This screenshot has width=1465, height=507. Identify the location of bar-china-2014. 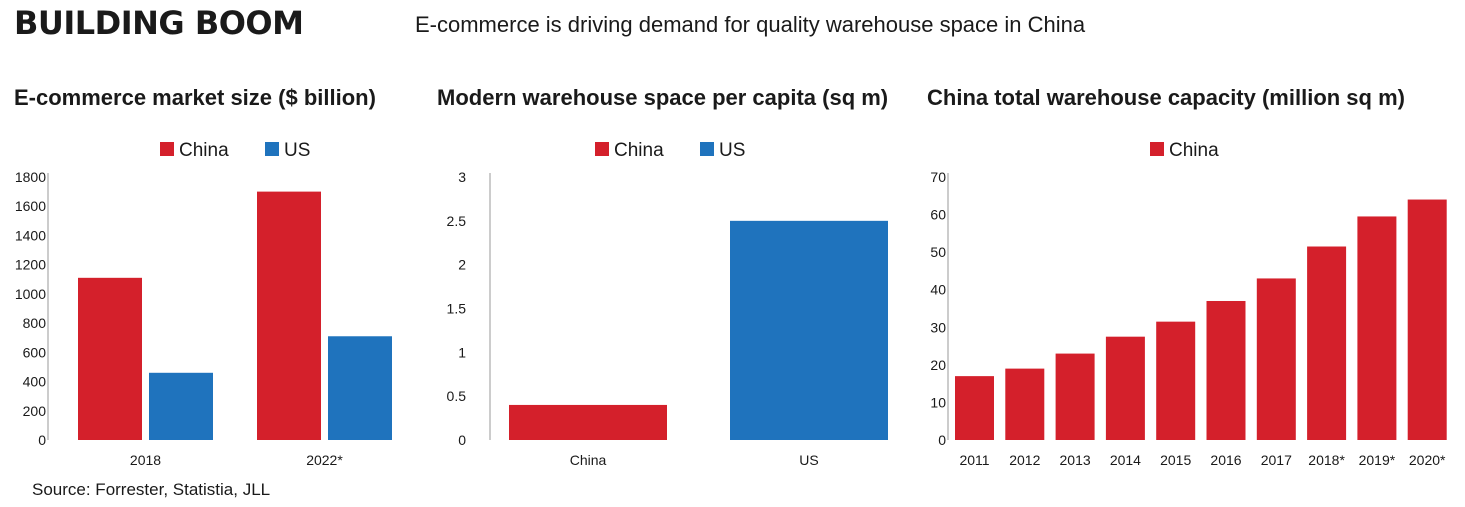
(1125, 388).